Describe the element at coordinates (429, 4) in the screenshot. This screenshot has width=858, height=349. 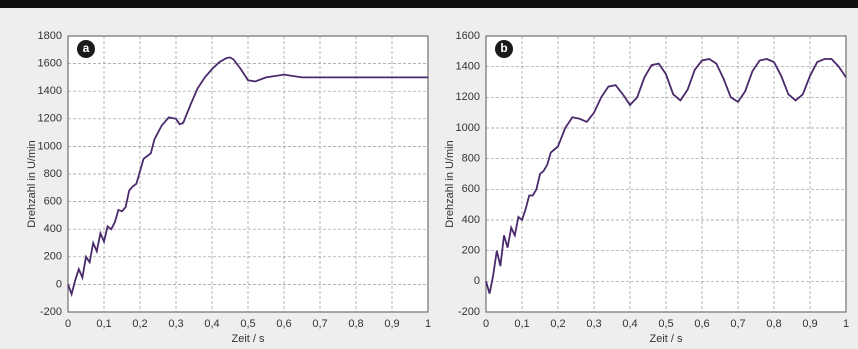
I see `top-bar` at that location.